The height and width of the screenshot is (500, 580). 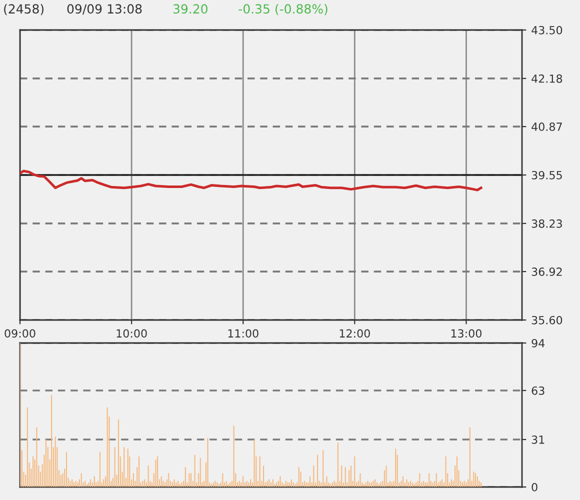 What do you see at coordinates (538, 390) in the screenshot?
I see `y-tick-label: 63` at bounding box center [538, 390].